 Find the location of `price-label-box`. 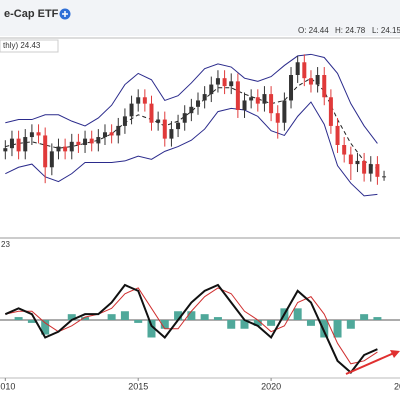

price-label-box is located at coordinates (29, 46).